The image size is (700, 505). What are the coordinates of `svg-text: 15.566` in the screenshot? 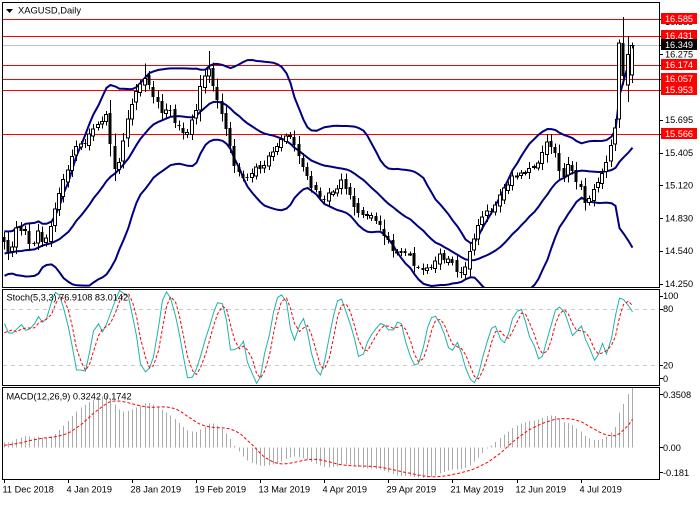 It's located at (679, 134).